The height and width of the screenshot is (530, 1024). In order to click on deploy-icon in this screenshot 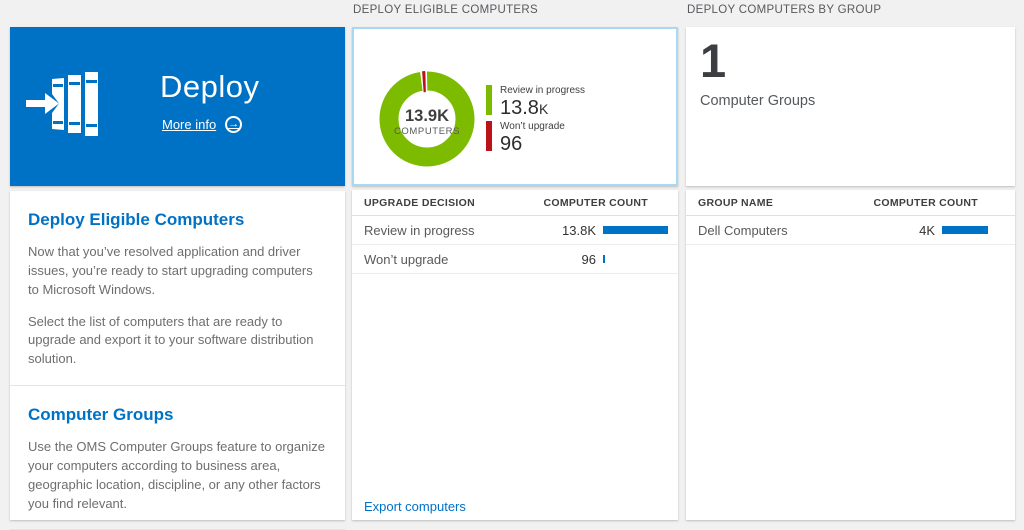, I will do `click(64, 104)`.